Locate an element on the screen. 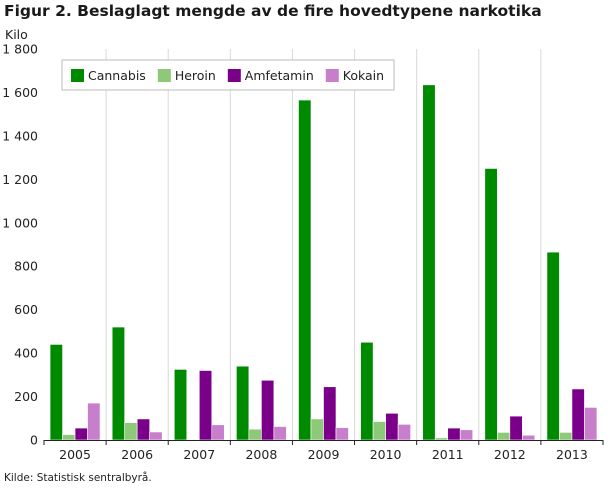 The width and height of the screenshot is (610, 488). legend-label-kokain: Kokain is located at coordinates (363, 75).